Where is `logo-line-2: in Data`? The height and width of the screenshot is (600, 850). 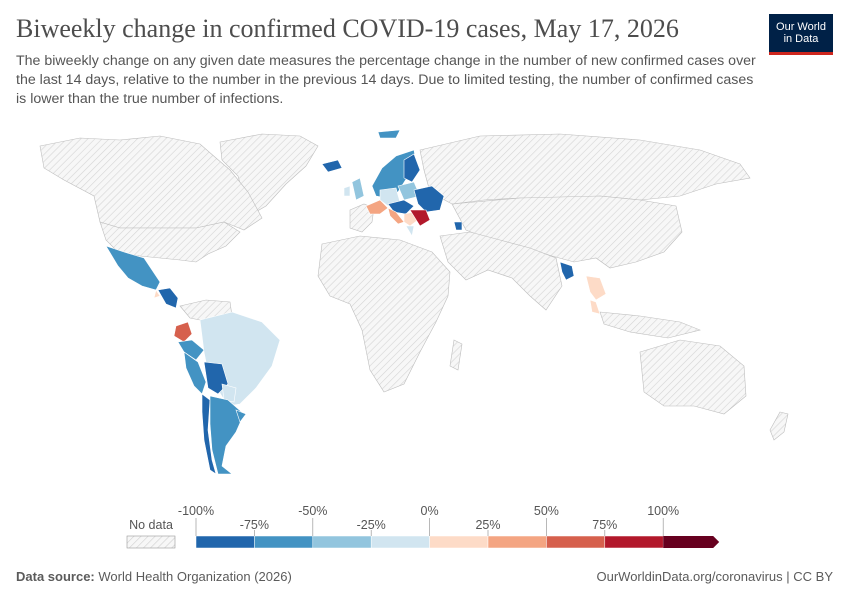
logo-line-2: in Data is located at coordinates (801, 39).